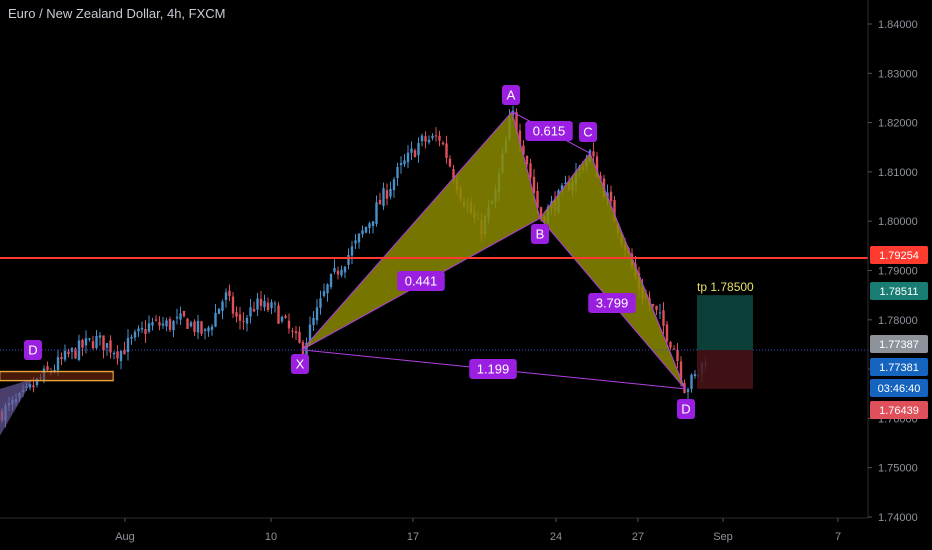 Image resolution: width=932 pixels, height=550 pixels. What do you see at coordinates (16, 407) in the screenshot?
I see `left-pattern-shape` at bounding box center [16, 407].